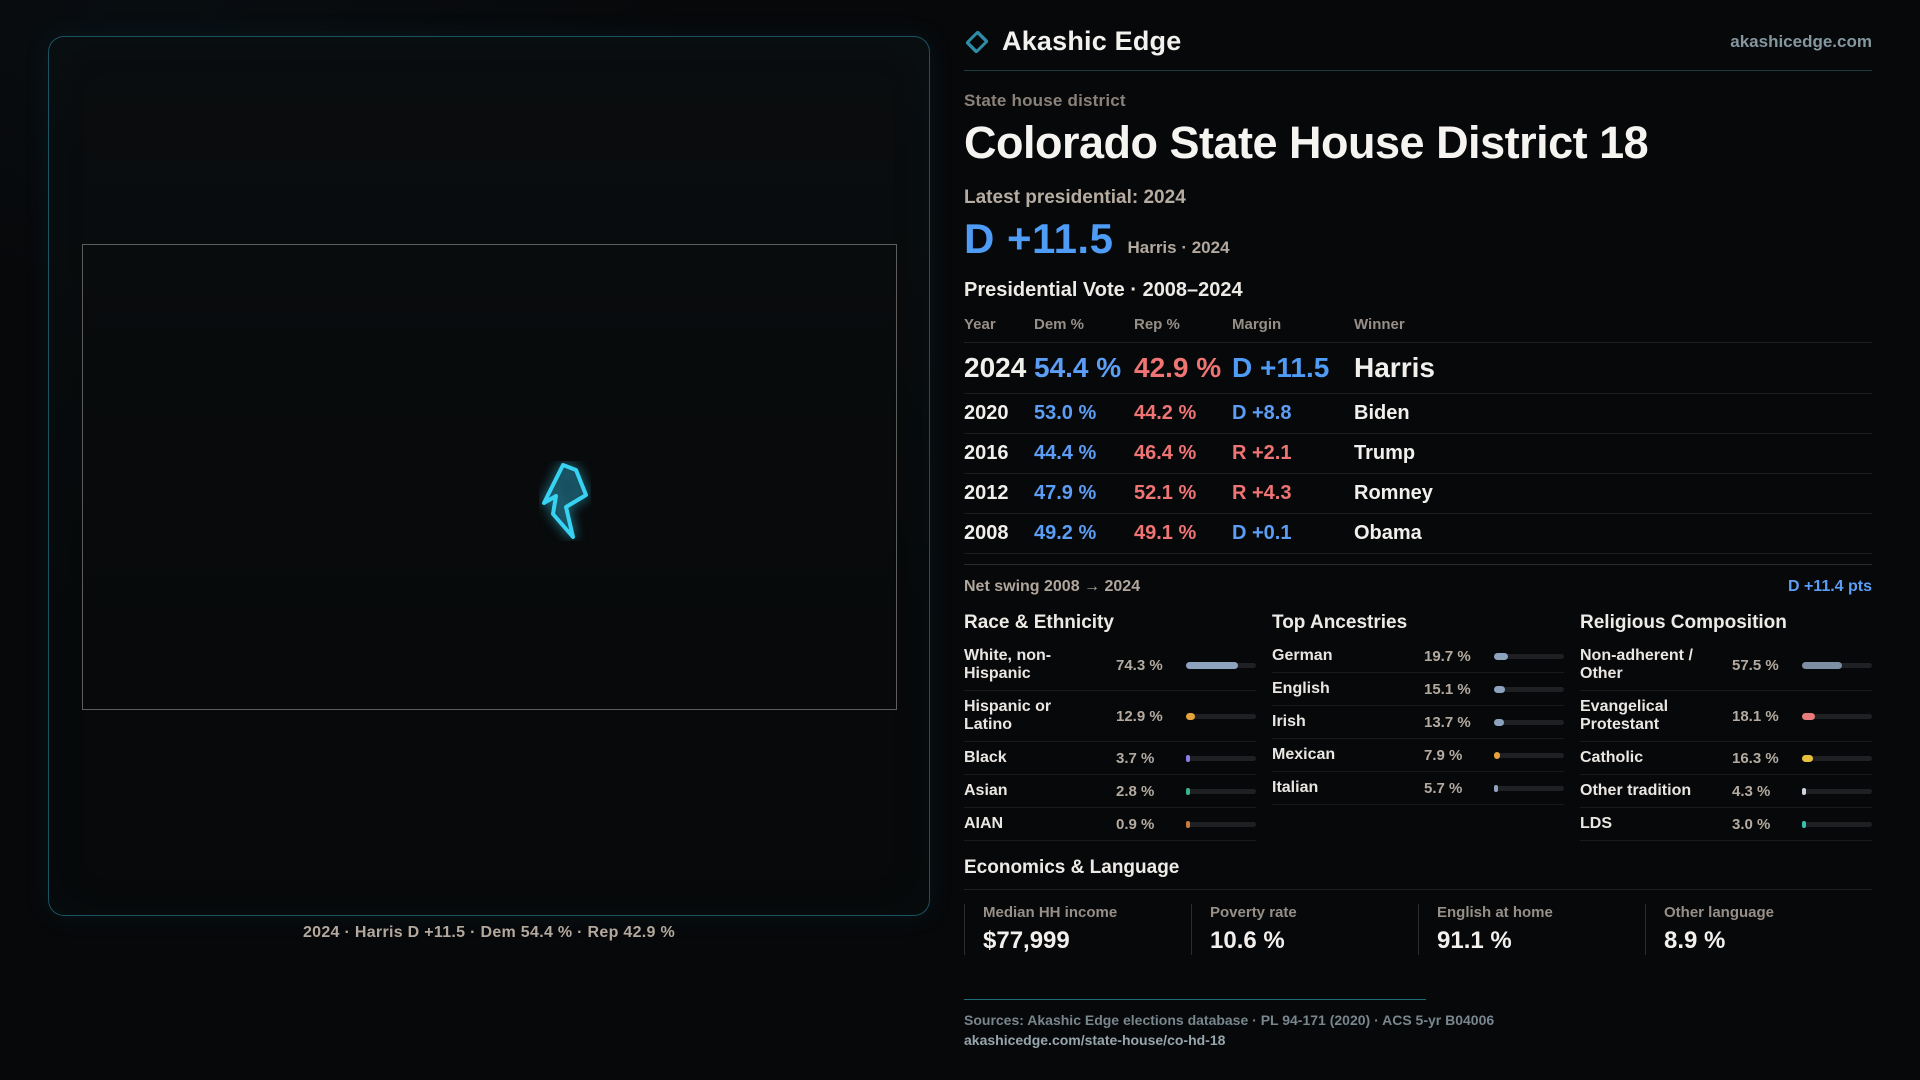 The width and height of the screenshot is (1920, 1080). What do you see at coordinates (1262, 413) in the screenshot?
I see `margin-cell: D +8.8` at bounding box center [1262, 413].